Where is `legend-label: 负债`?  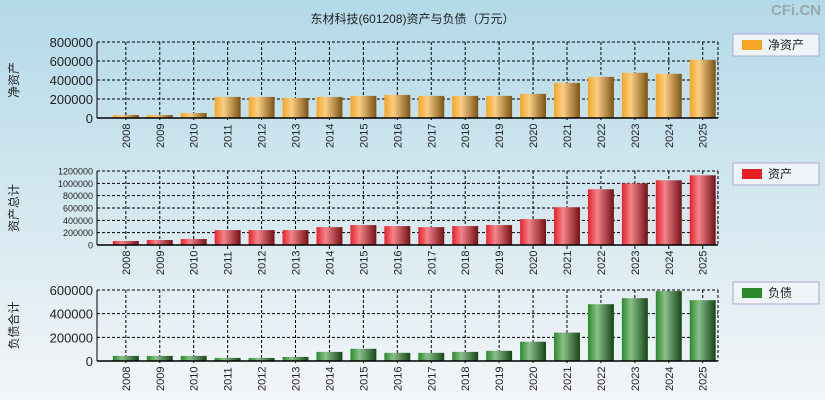 legend-label: 负债 is located at coordinates (780, 293).